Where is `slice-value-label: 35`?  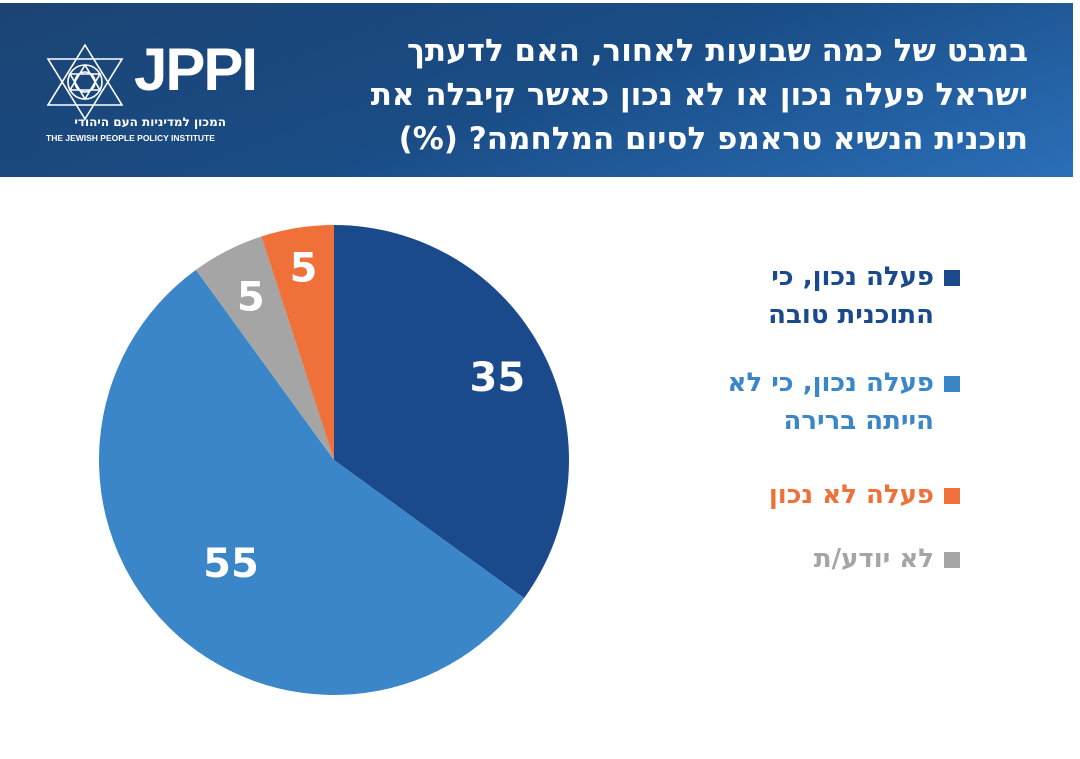
slice-value-label: 35 is located at coordinates (497, 378).